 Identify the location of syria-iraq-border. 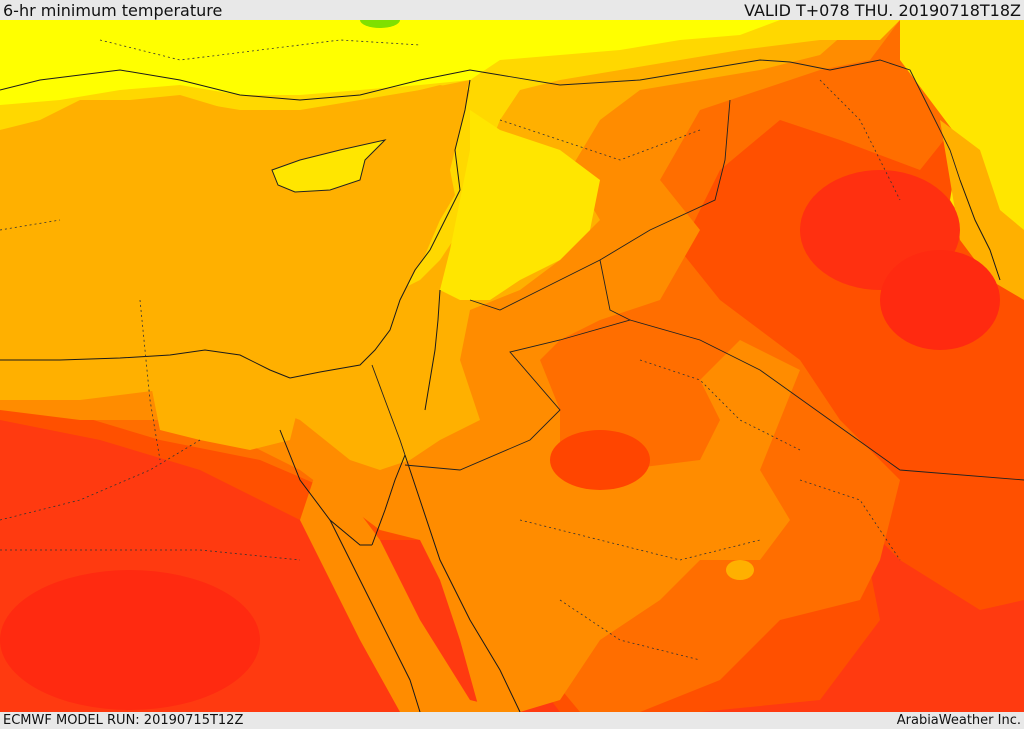
(645, 72).